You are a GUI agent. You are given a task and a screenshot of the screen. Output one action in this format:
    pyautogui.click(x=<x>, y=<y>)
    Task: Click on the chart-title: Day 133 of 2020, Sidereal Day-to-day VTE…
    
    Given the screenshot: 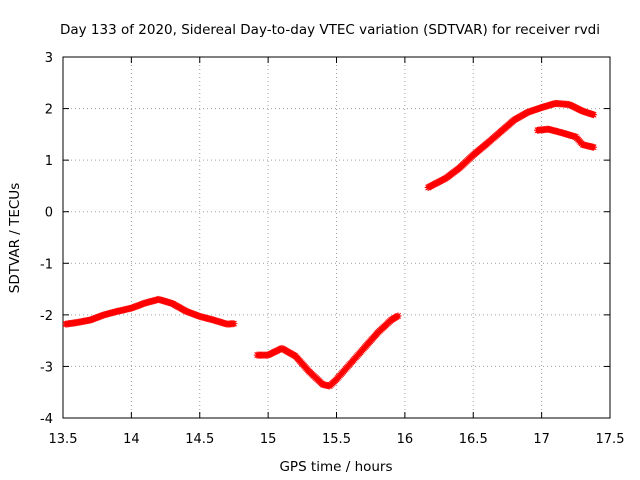 What is the action you would take?
    pyautogui.click(x=330, y=30)
    